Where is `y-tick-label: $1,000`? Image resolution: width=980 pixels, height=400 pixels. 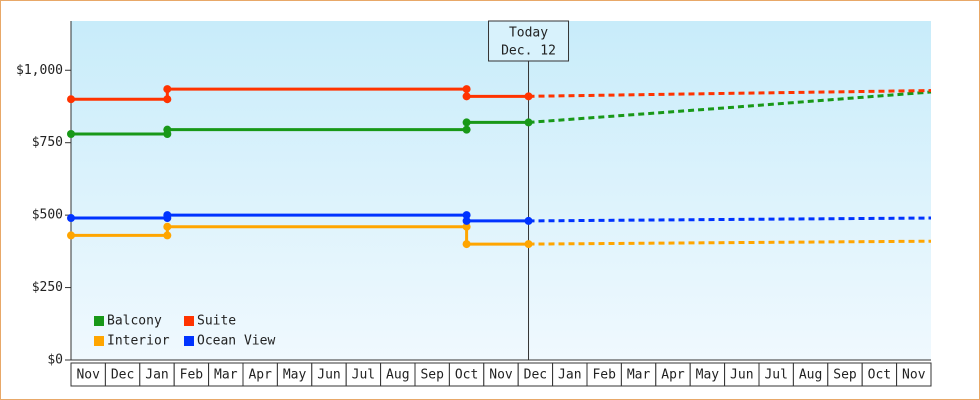
y-tick-label: $1,000 is located at coordinates (39, 70).